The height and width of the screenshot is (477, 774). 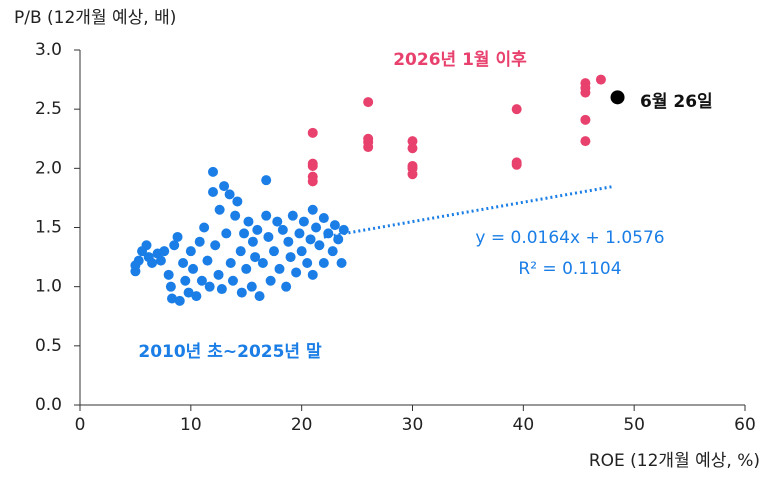 I want to click on y-tick-label: 3.0, so click(x=48, y=50).